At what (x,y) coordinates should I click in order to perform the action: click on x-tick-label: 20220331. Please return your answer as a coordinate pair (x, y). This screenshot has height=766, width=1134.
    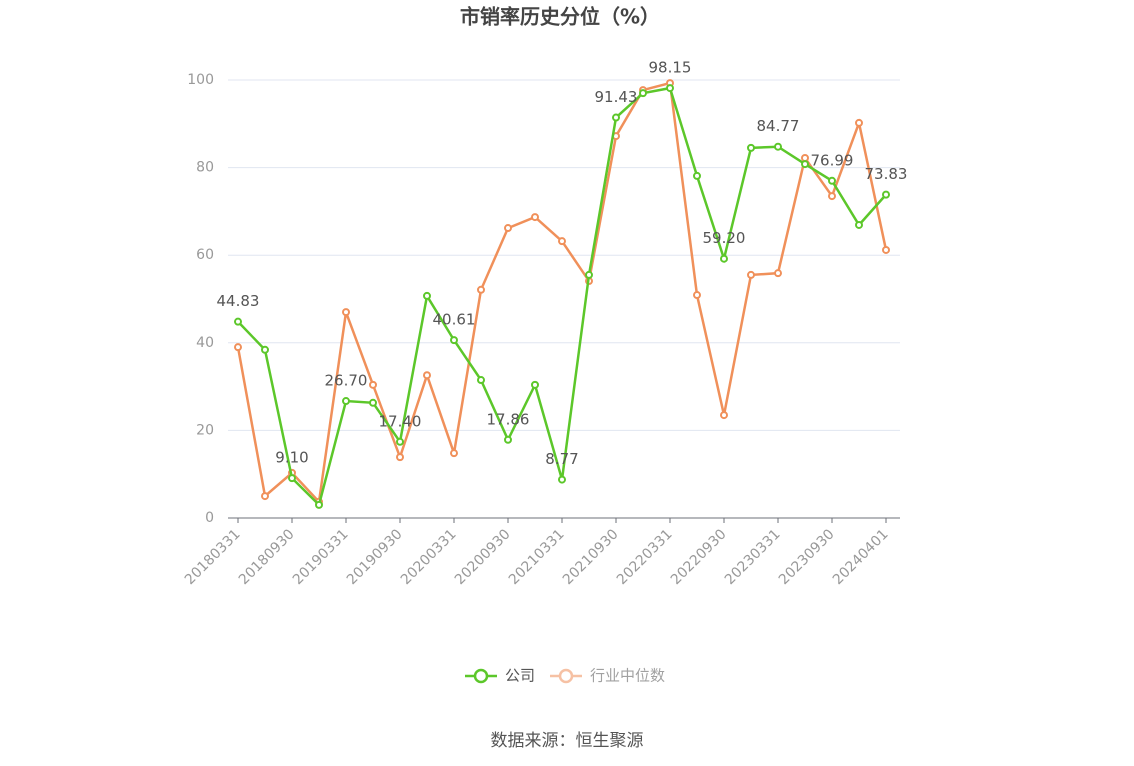
    Looking at the image, I should click on (645, 557).